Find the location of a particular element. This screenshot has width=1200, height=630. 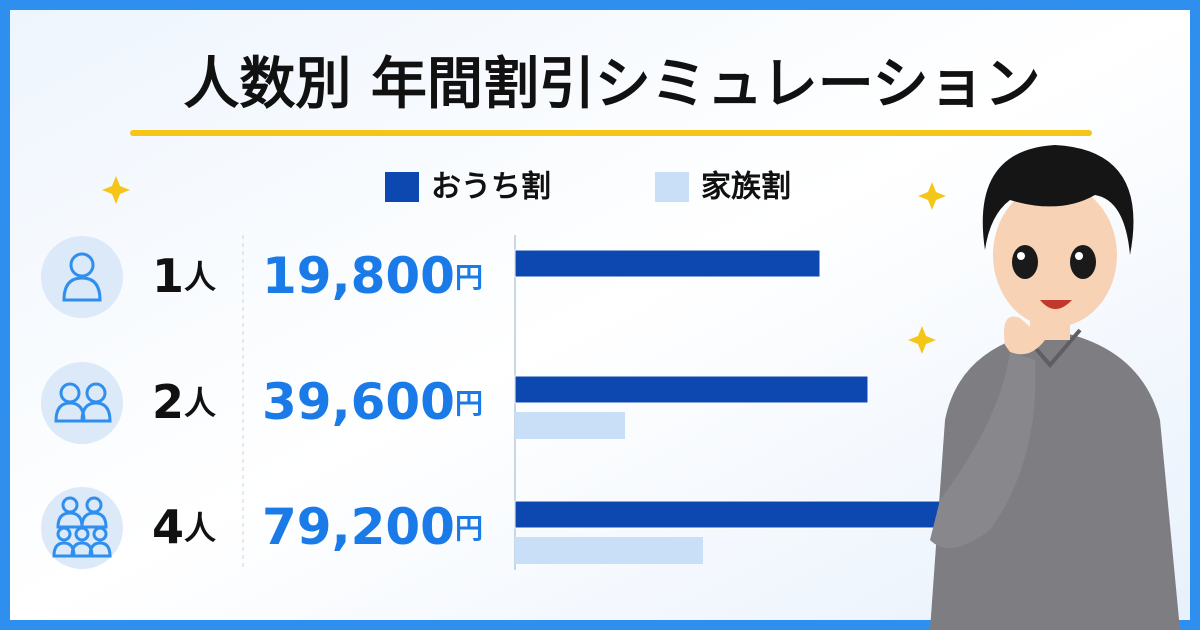

category-label: 2人 is located at coordinates (184, 402).